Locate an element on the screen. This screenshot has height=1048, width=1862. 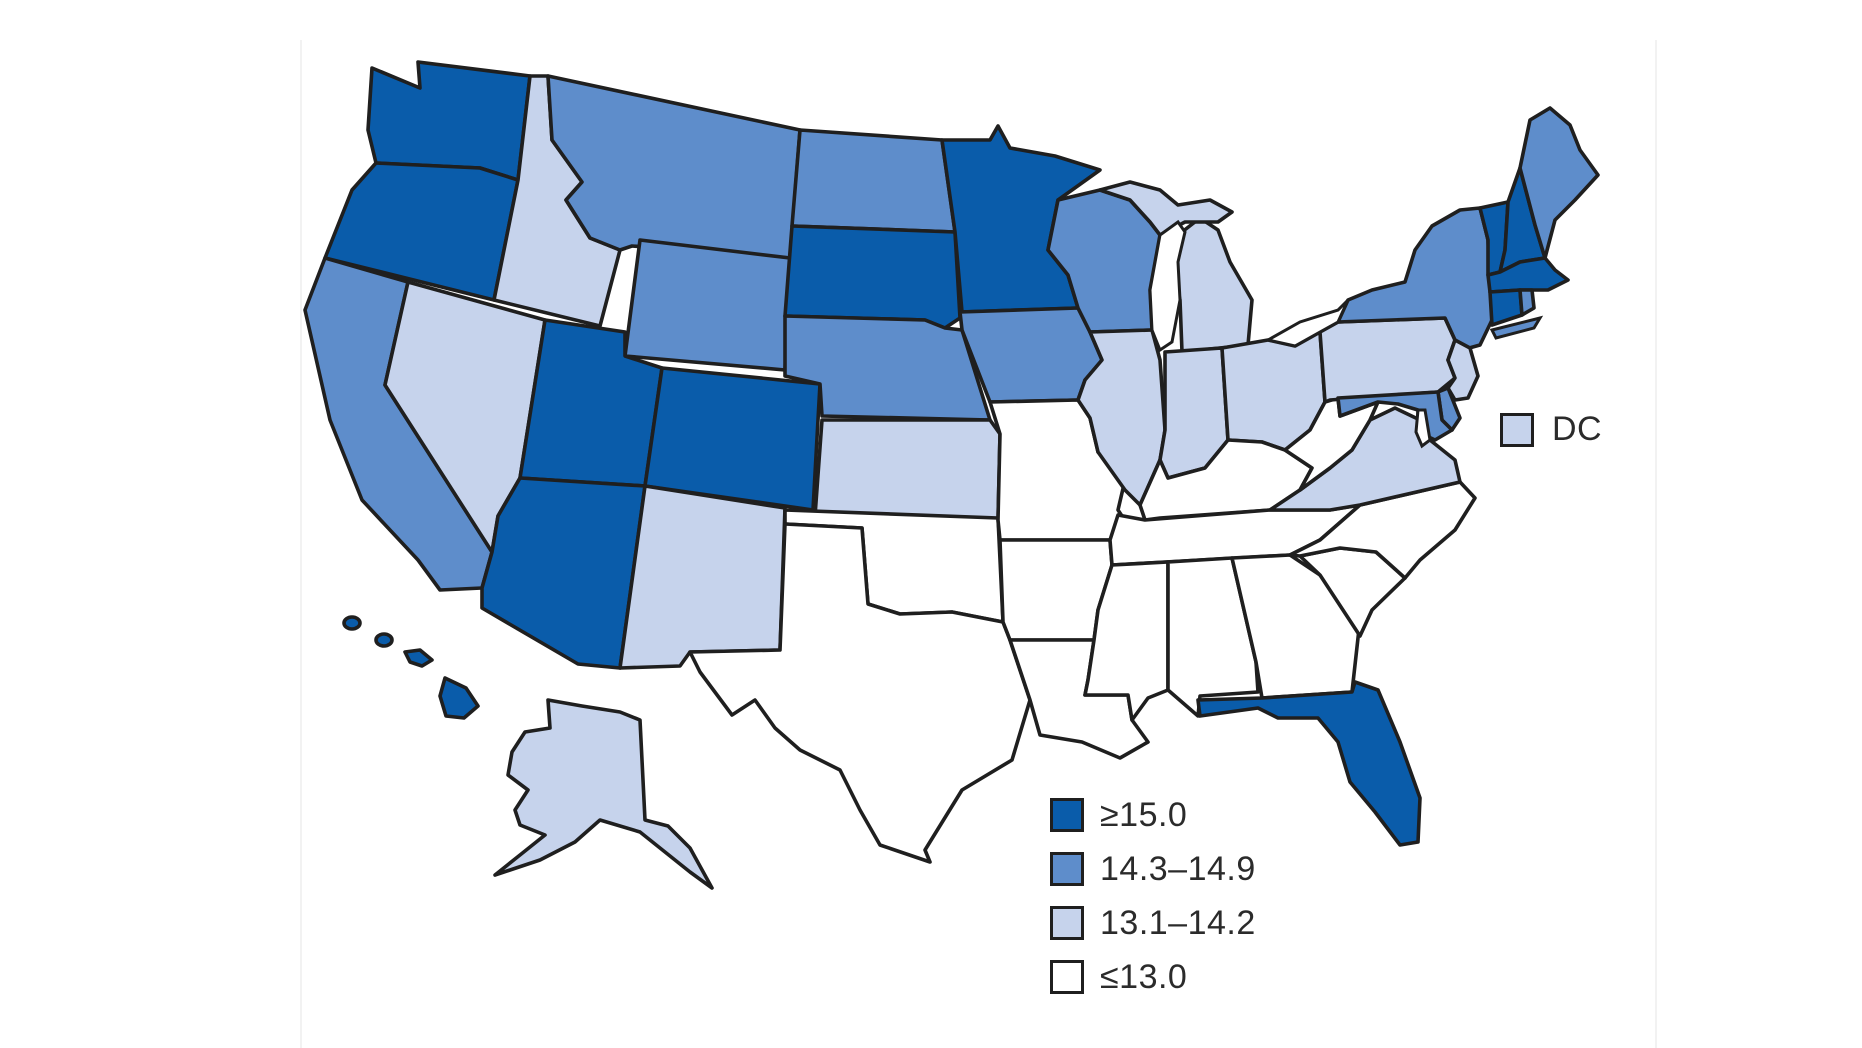
state-il is located at coordinates (1121, 417).